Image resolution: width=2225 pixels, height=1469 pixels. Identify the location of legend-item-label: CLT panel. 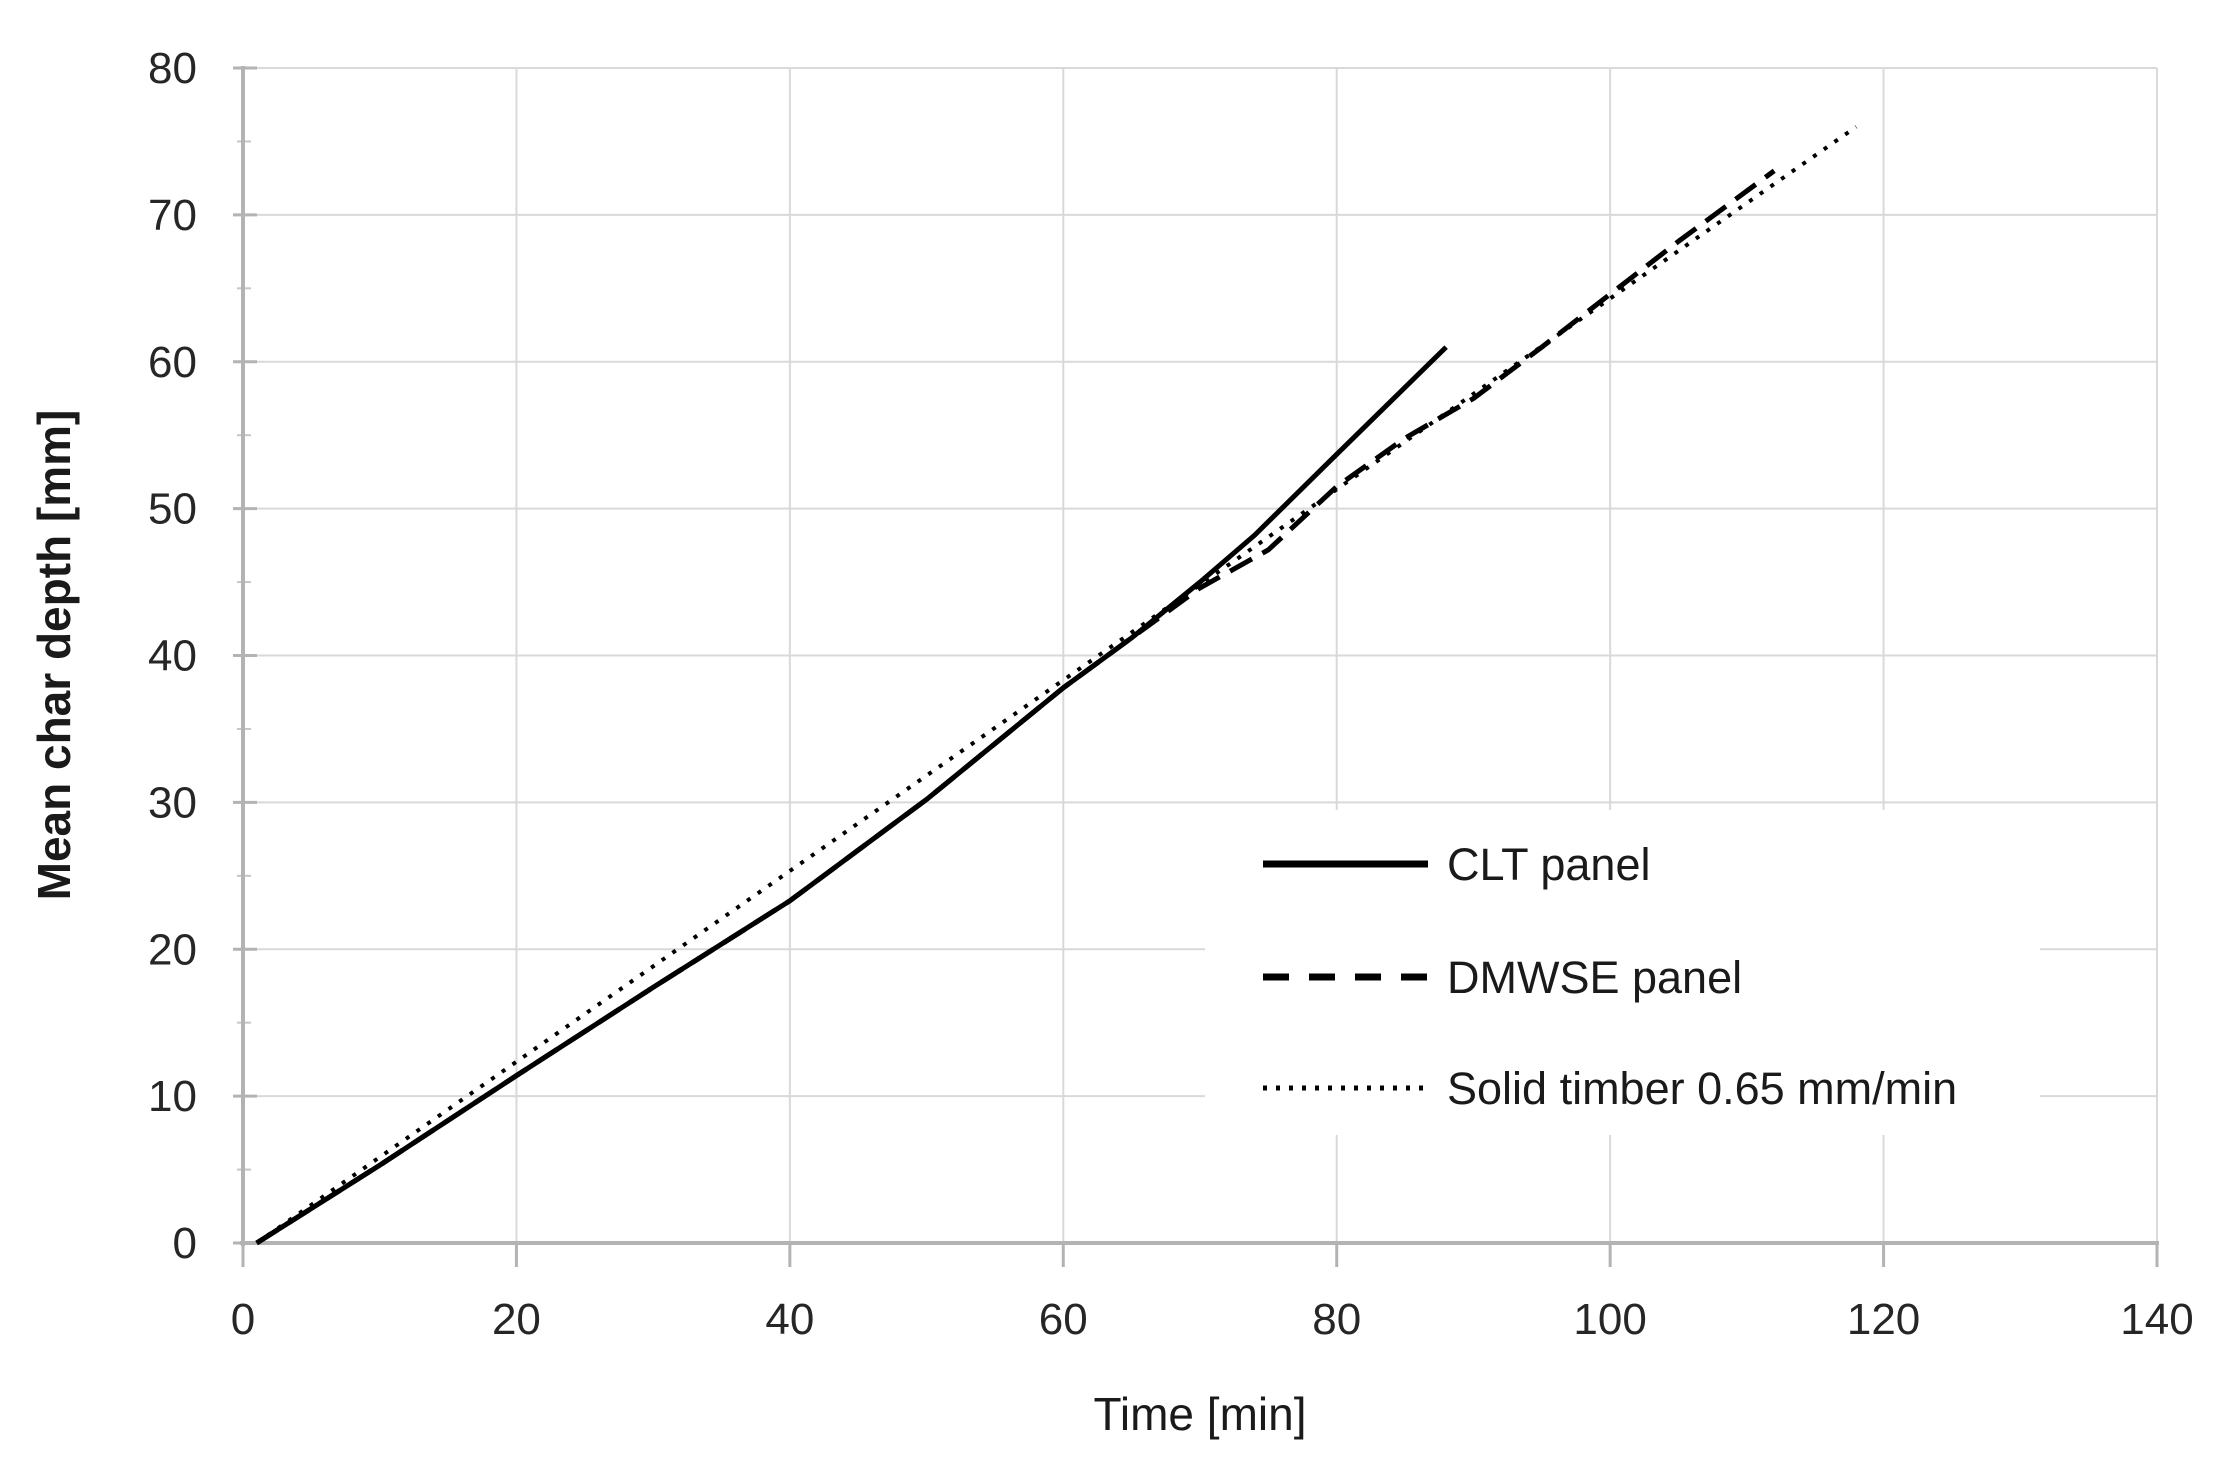
(1548, 864).